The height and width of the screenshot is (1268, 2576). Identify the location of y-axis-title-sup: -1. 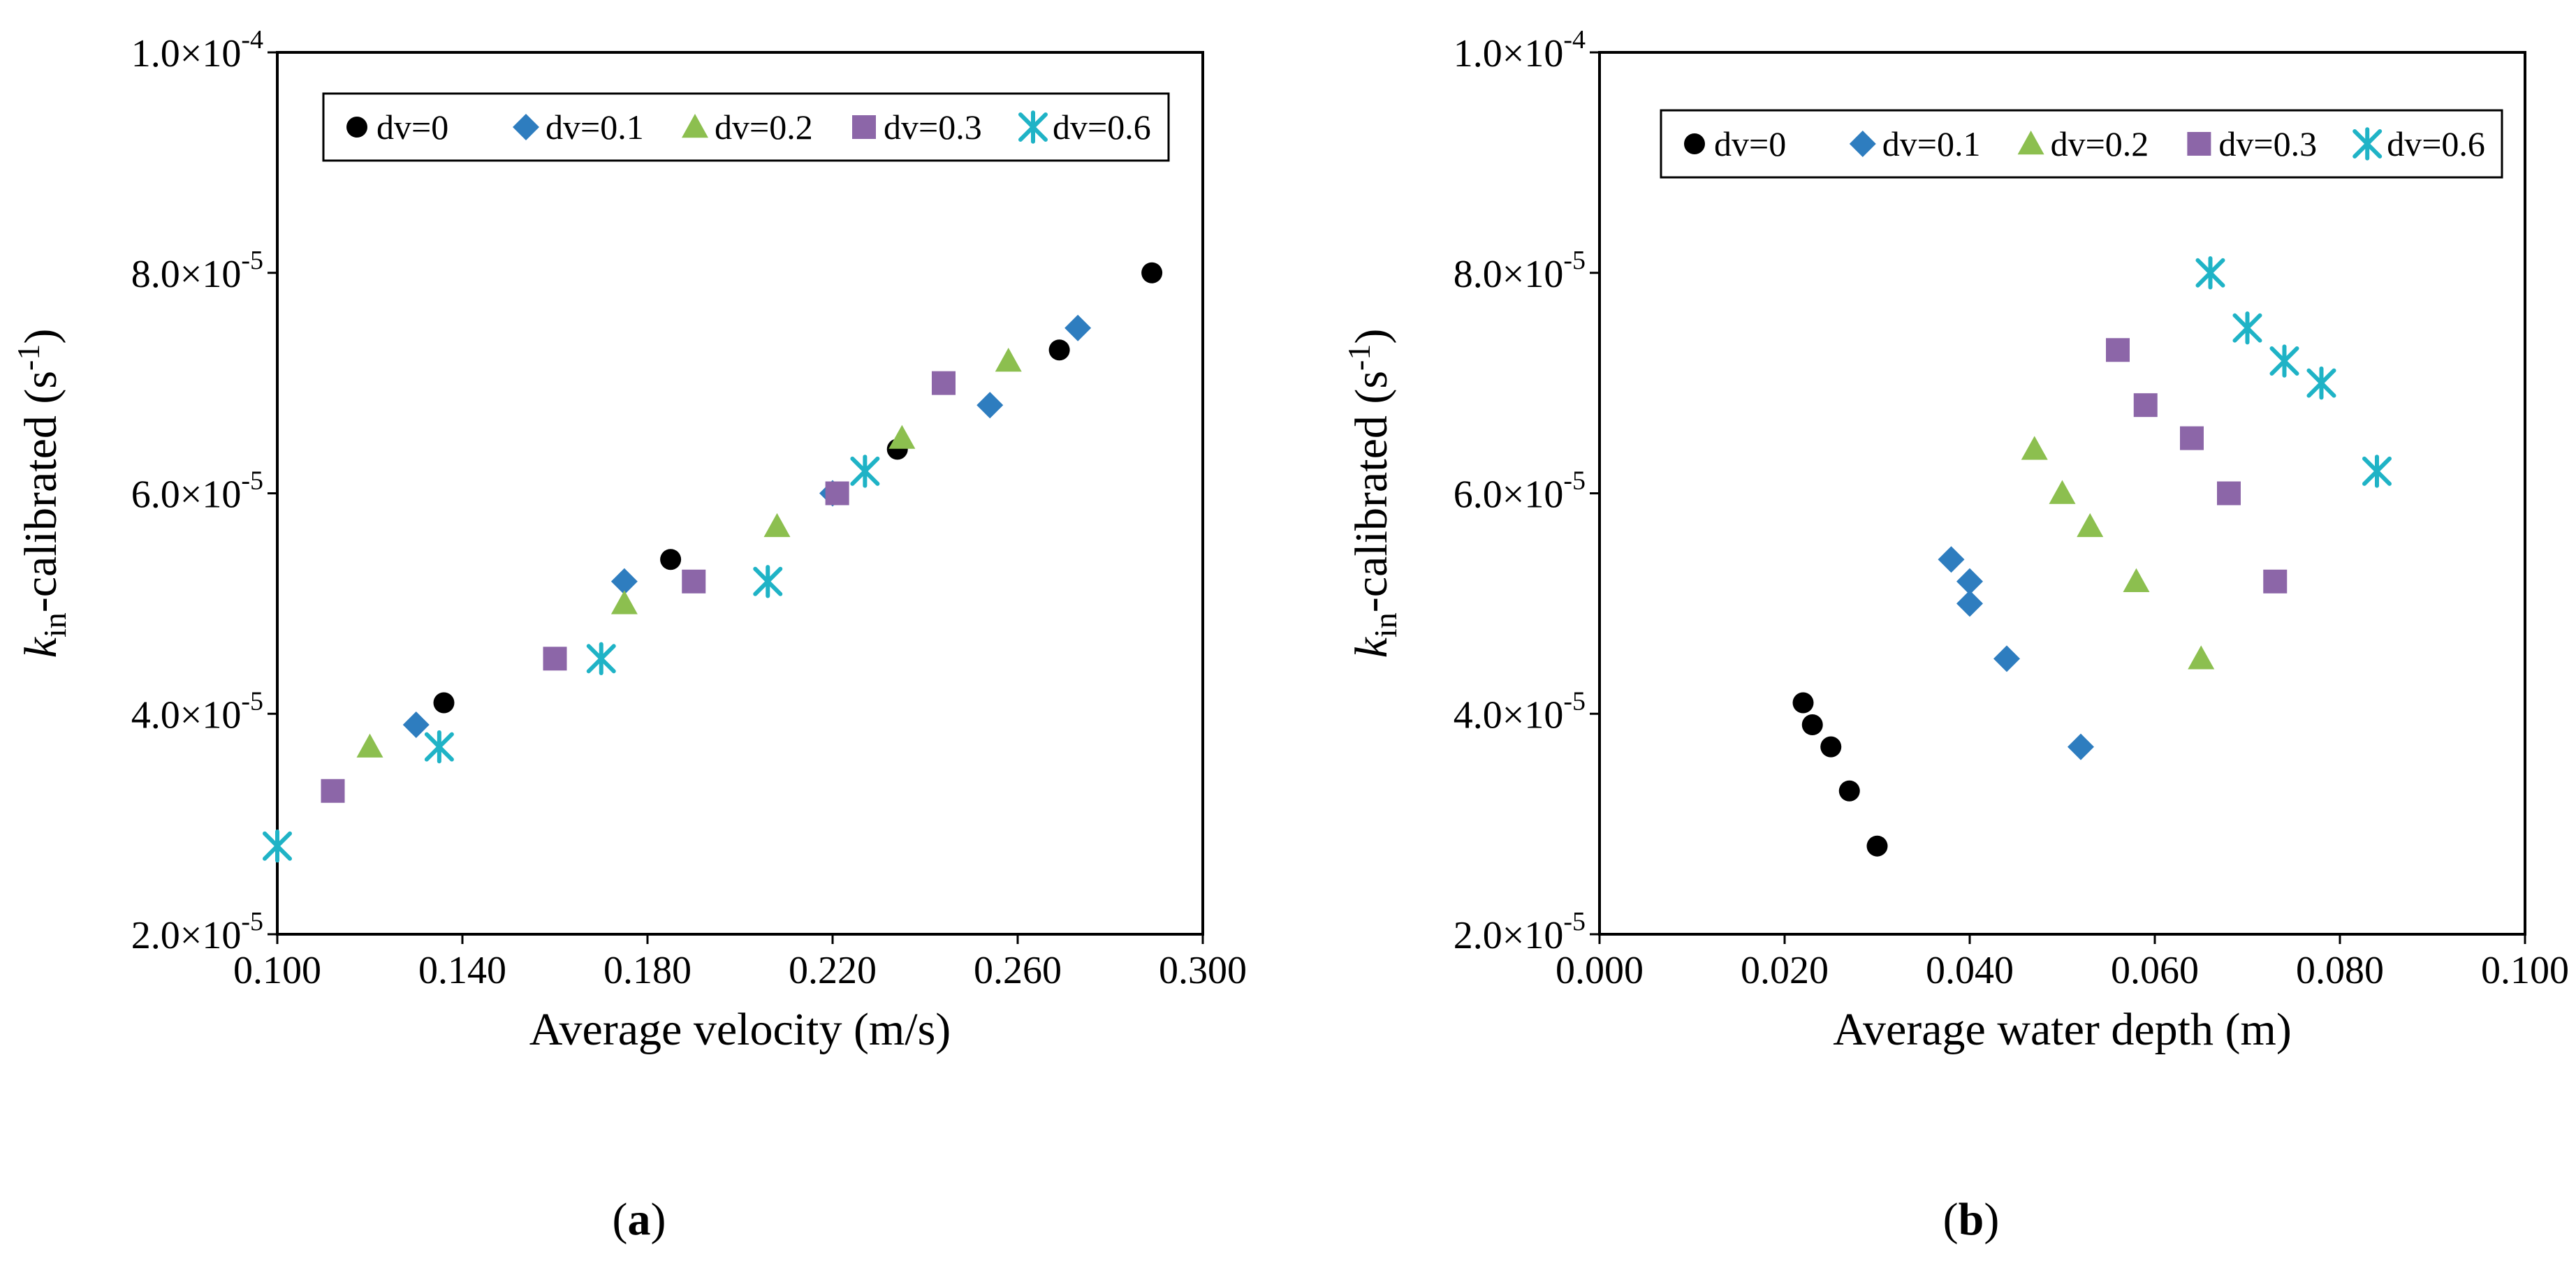
(1359, 357).